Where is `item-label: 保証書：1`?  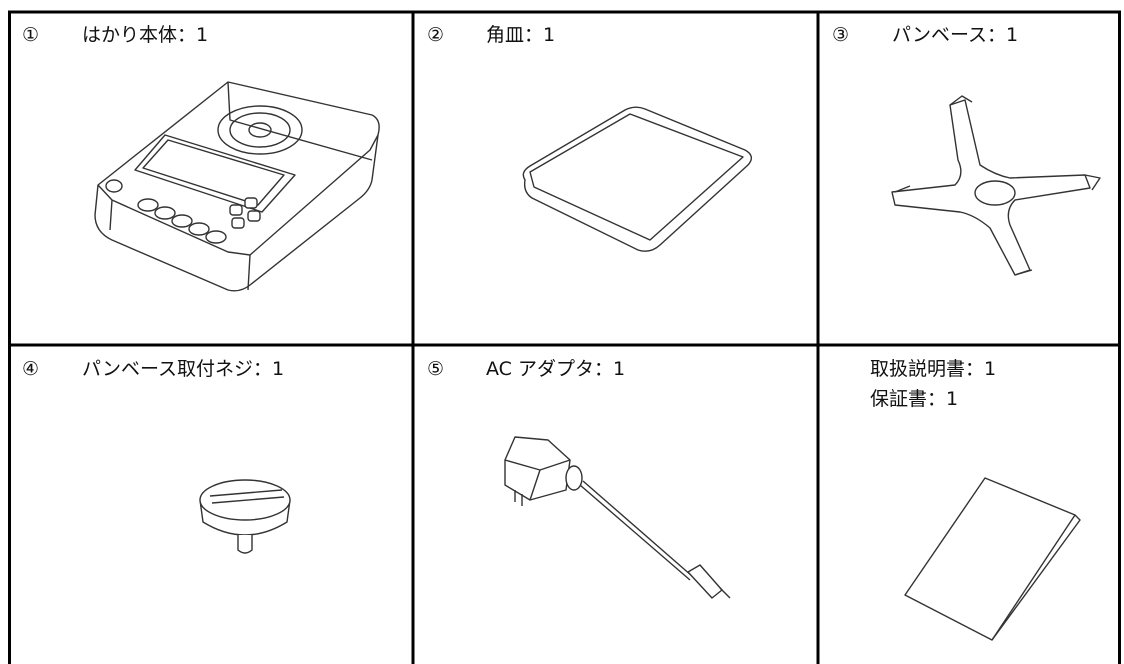 item-label: 保証書：1 is located at coordinates (914, 399).